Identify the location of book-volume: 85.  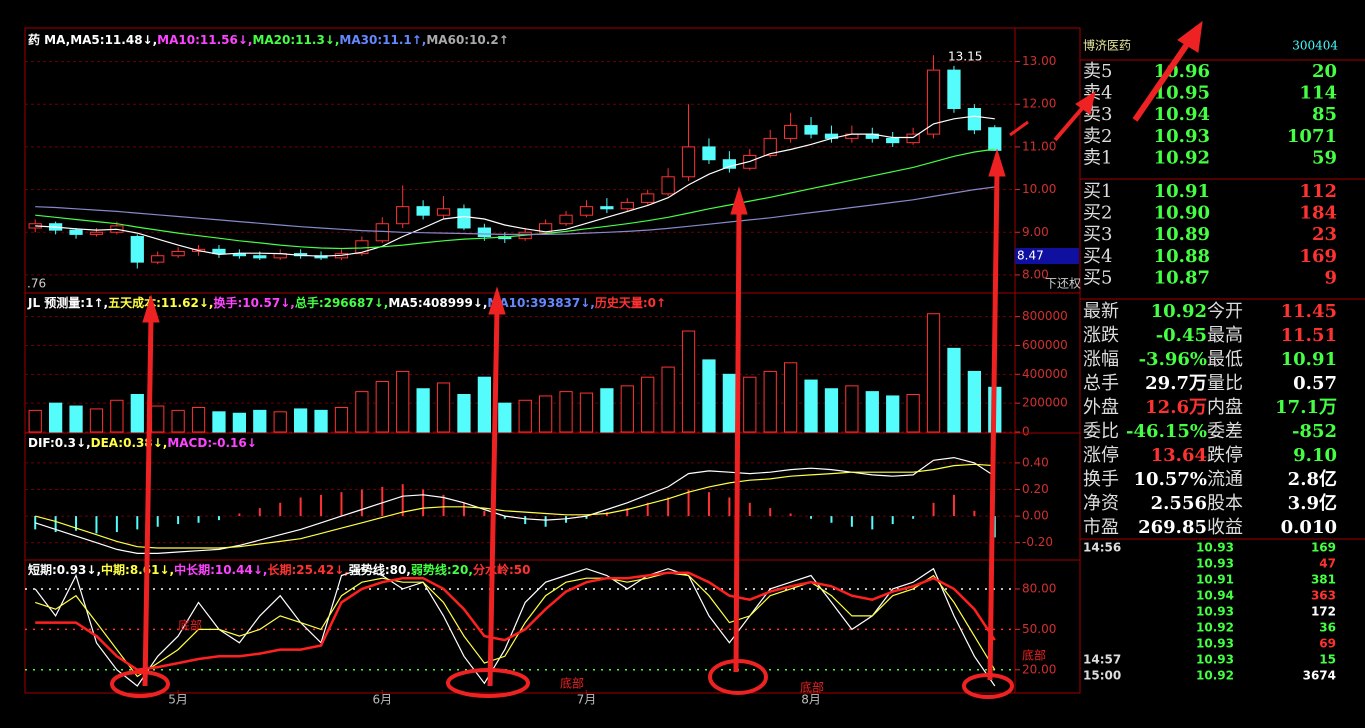
(1324, 114).